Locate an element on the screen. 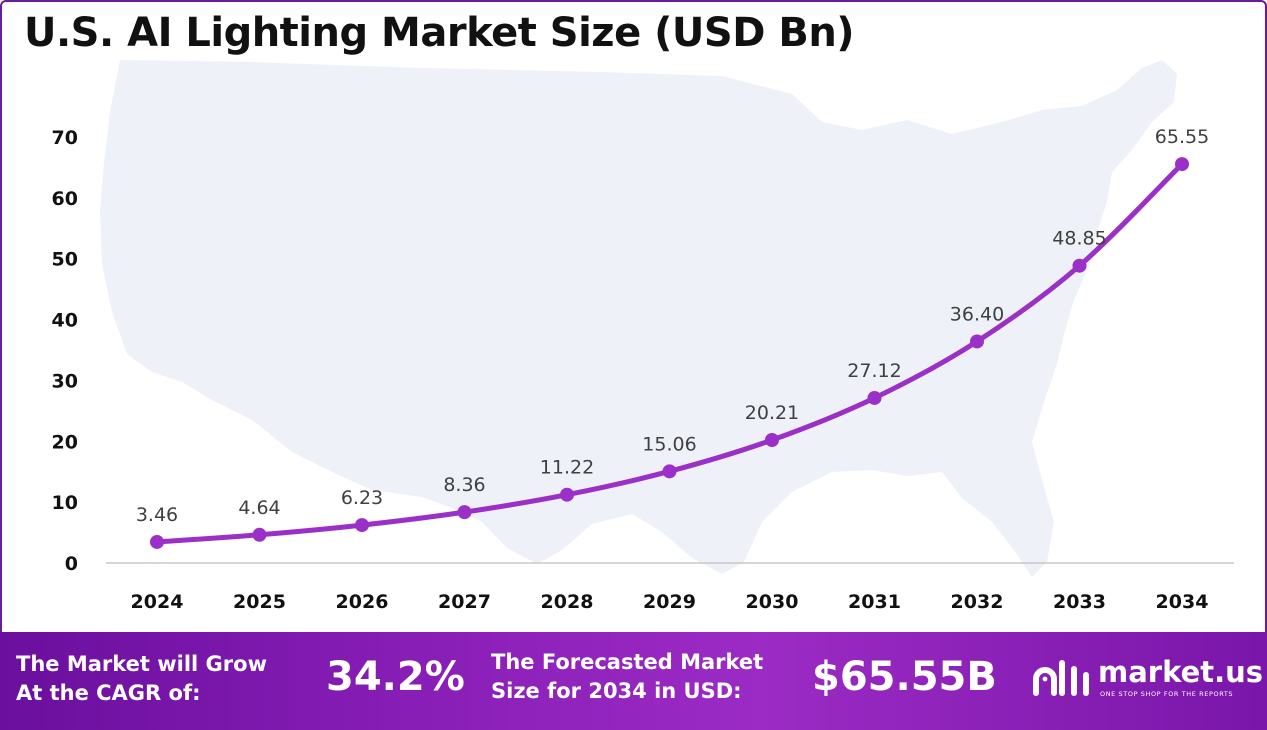 The image size is (1267, 730). brand-tagline: ONE STOP SHOP FOR THE REPORTS is located at coordinates (1167, 694).